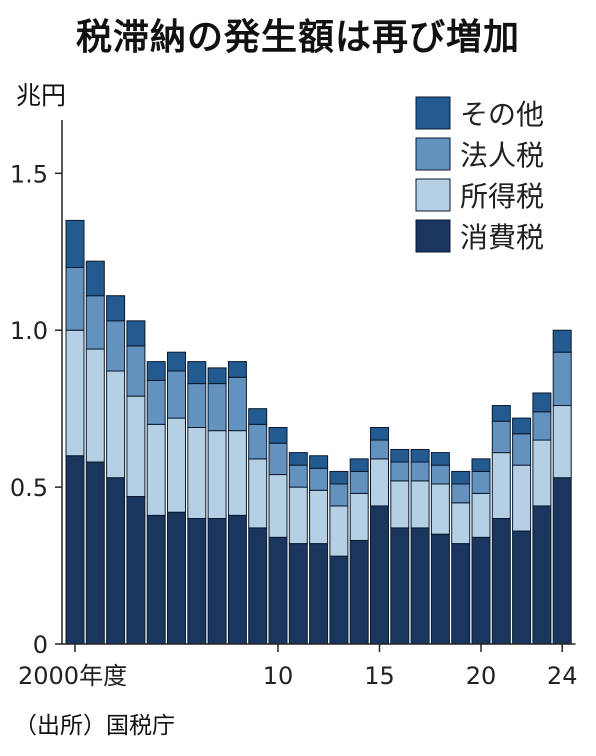 This screenshot has width=596, height=756. What do you see at coordinates (278, 676) in the screenshot?
I see `x-tick-label: 10` at bounding box center [278, 676].